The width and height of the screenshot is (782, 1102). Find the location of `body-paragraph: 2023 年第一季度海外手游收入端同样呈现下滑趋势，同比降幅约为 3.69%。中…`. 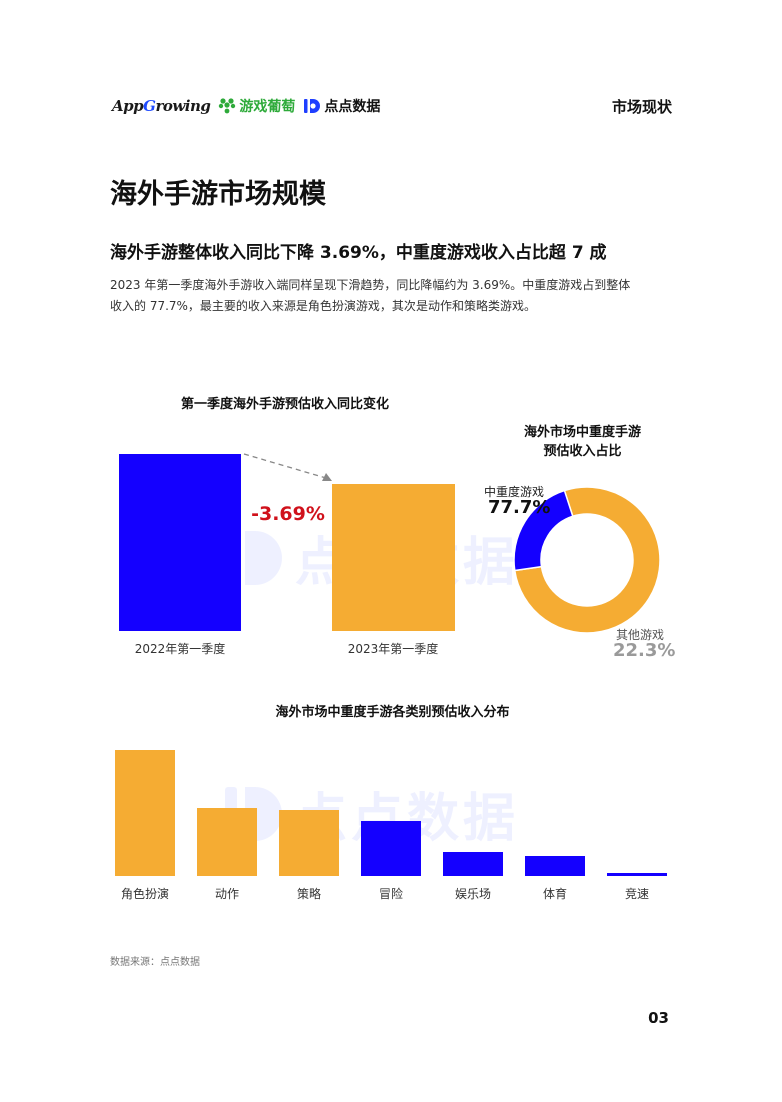

body-paragraph: 2023 年第一季度海外手游收入端同样呈现下滑趋势，同比降幅约为 3.69%。中… is located at coordinates (392, 296).